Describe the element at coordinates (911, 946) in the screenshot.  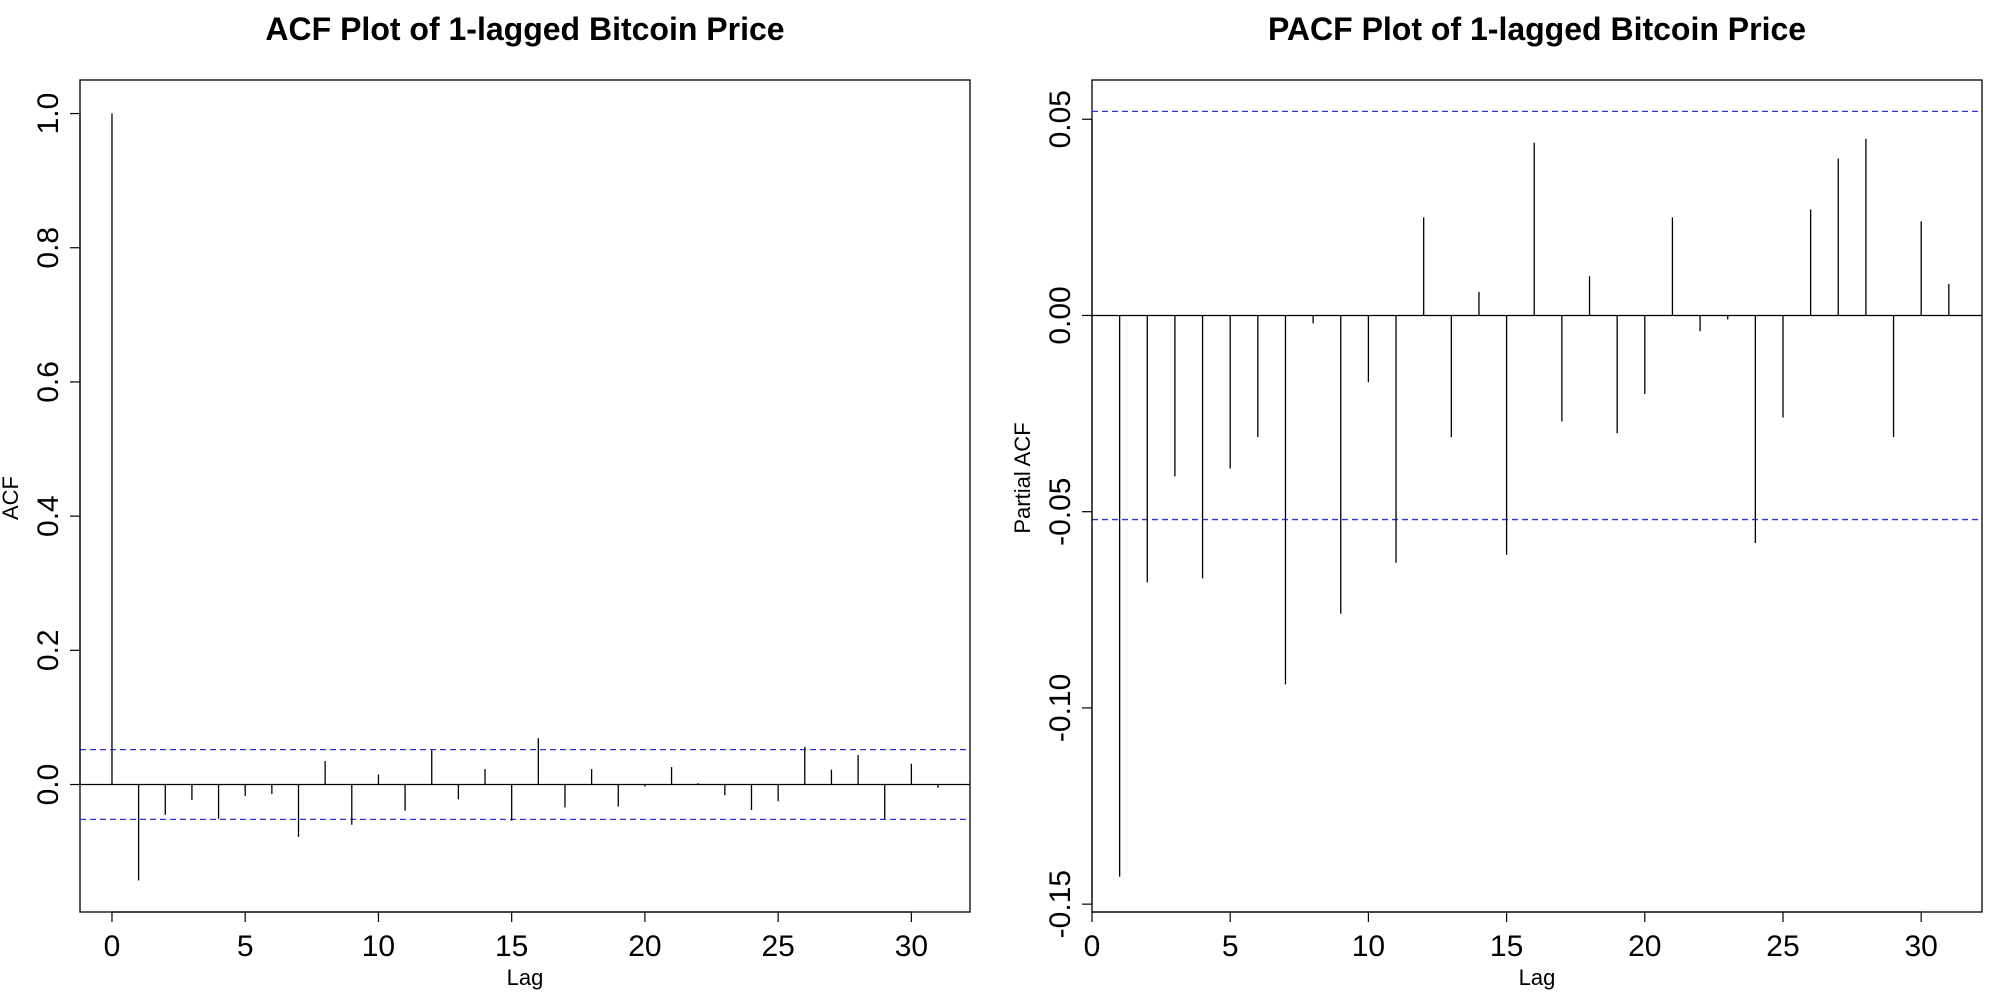
I see `acf-x-tick-label-30: 30` at that location.